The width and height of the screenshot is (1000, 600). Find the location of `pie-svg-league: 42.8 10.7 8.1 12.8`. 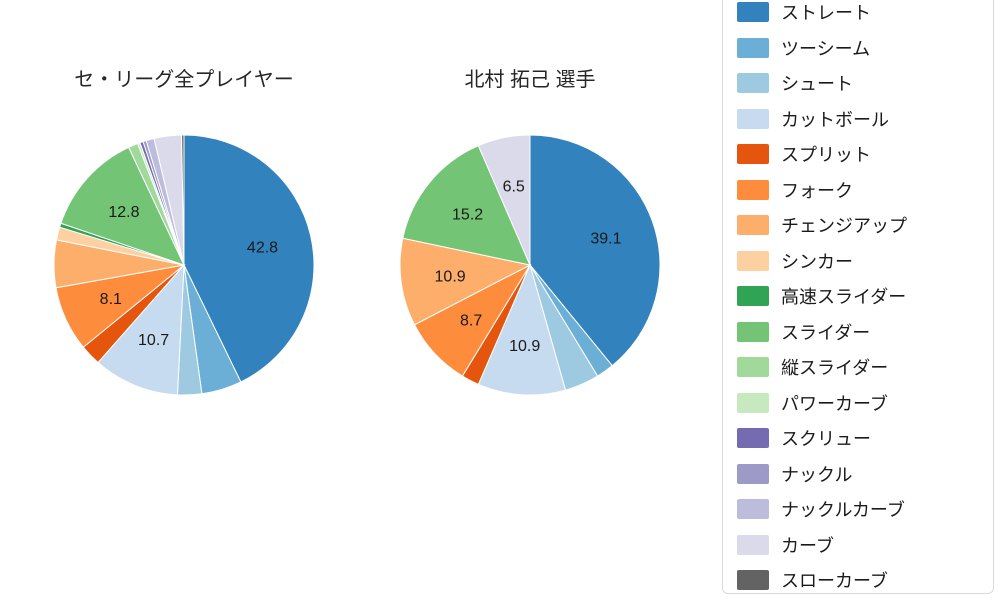

pie-svg-league: 42.8 10.7 8.1 12.8 is located at coordinates (184, 265).